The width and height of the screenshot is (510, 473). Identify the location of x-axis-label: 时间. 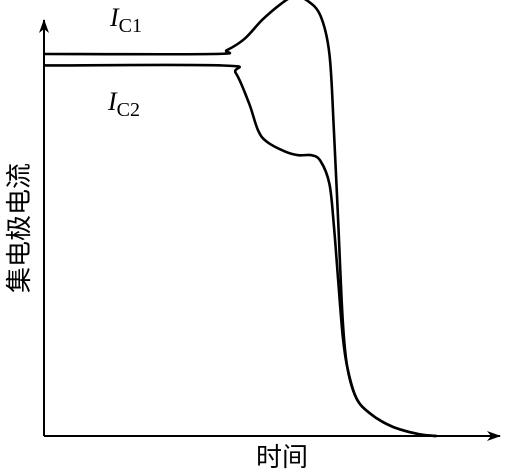
(282, 458).